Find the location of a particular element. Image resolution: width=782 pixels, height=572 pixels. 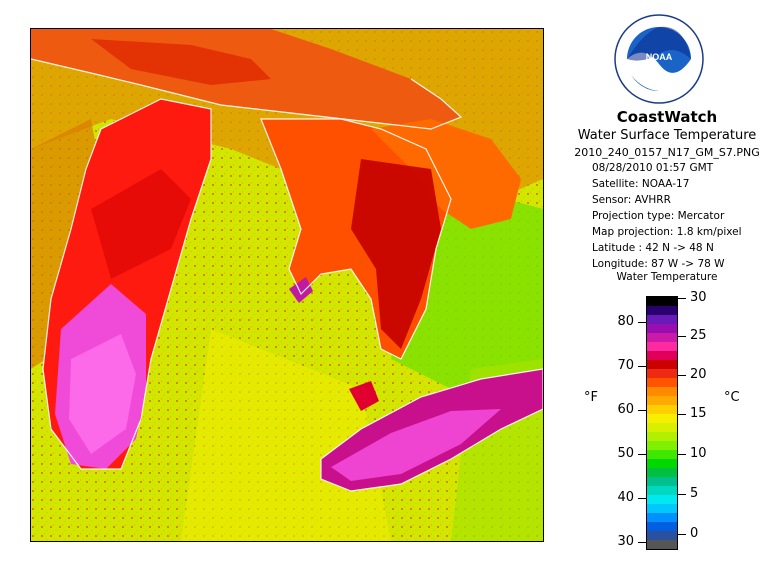

c-tick-label: 20 is located at coordinates (698, 374).